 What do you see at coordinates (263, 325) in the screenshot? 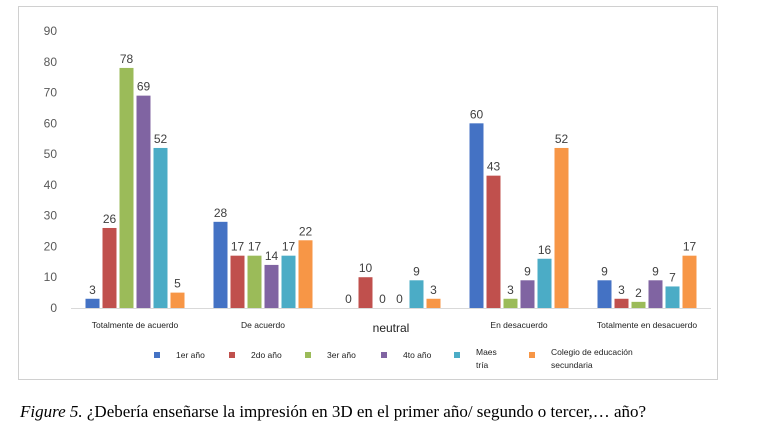
I see `category-label: De acuerdo` at bounding box center [263, 325].